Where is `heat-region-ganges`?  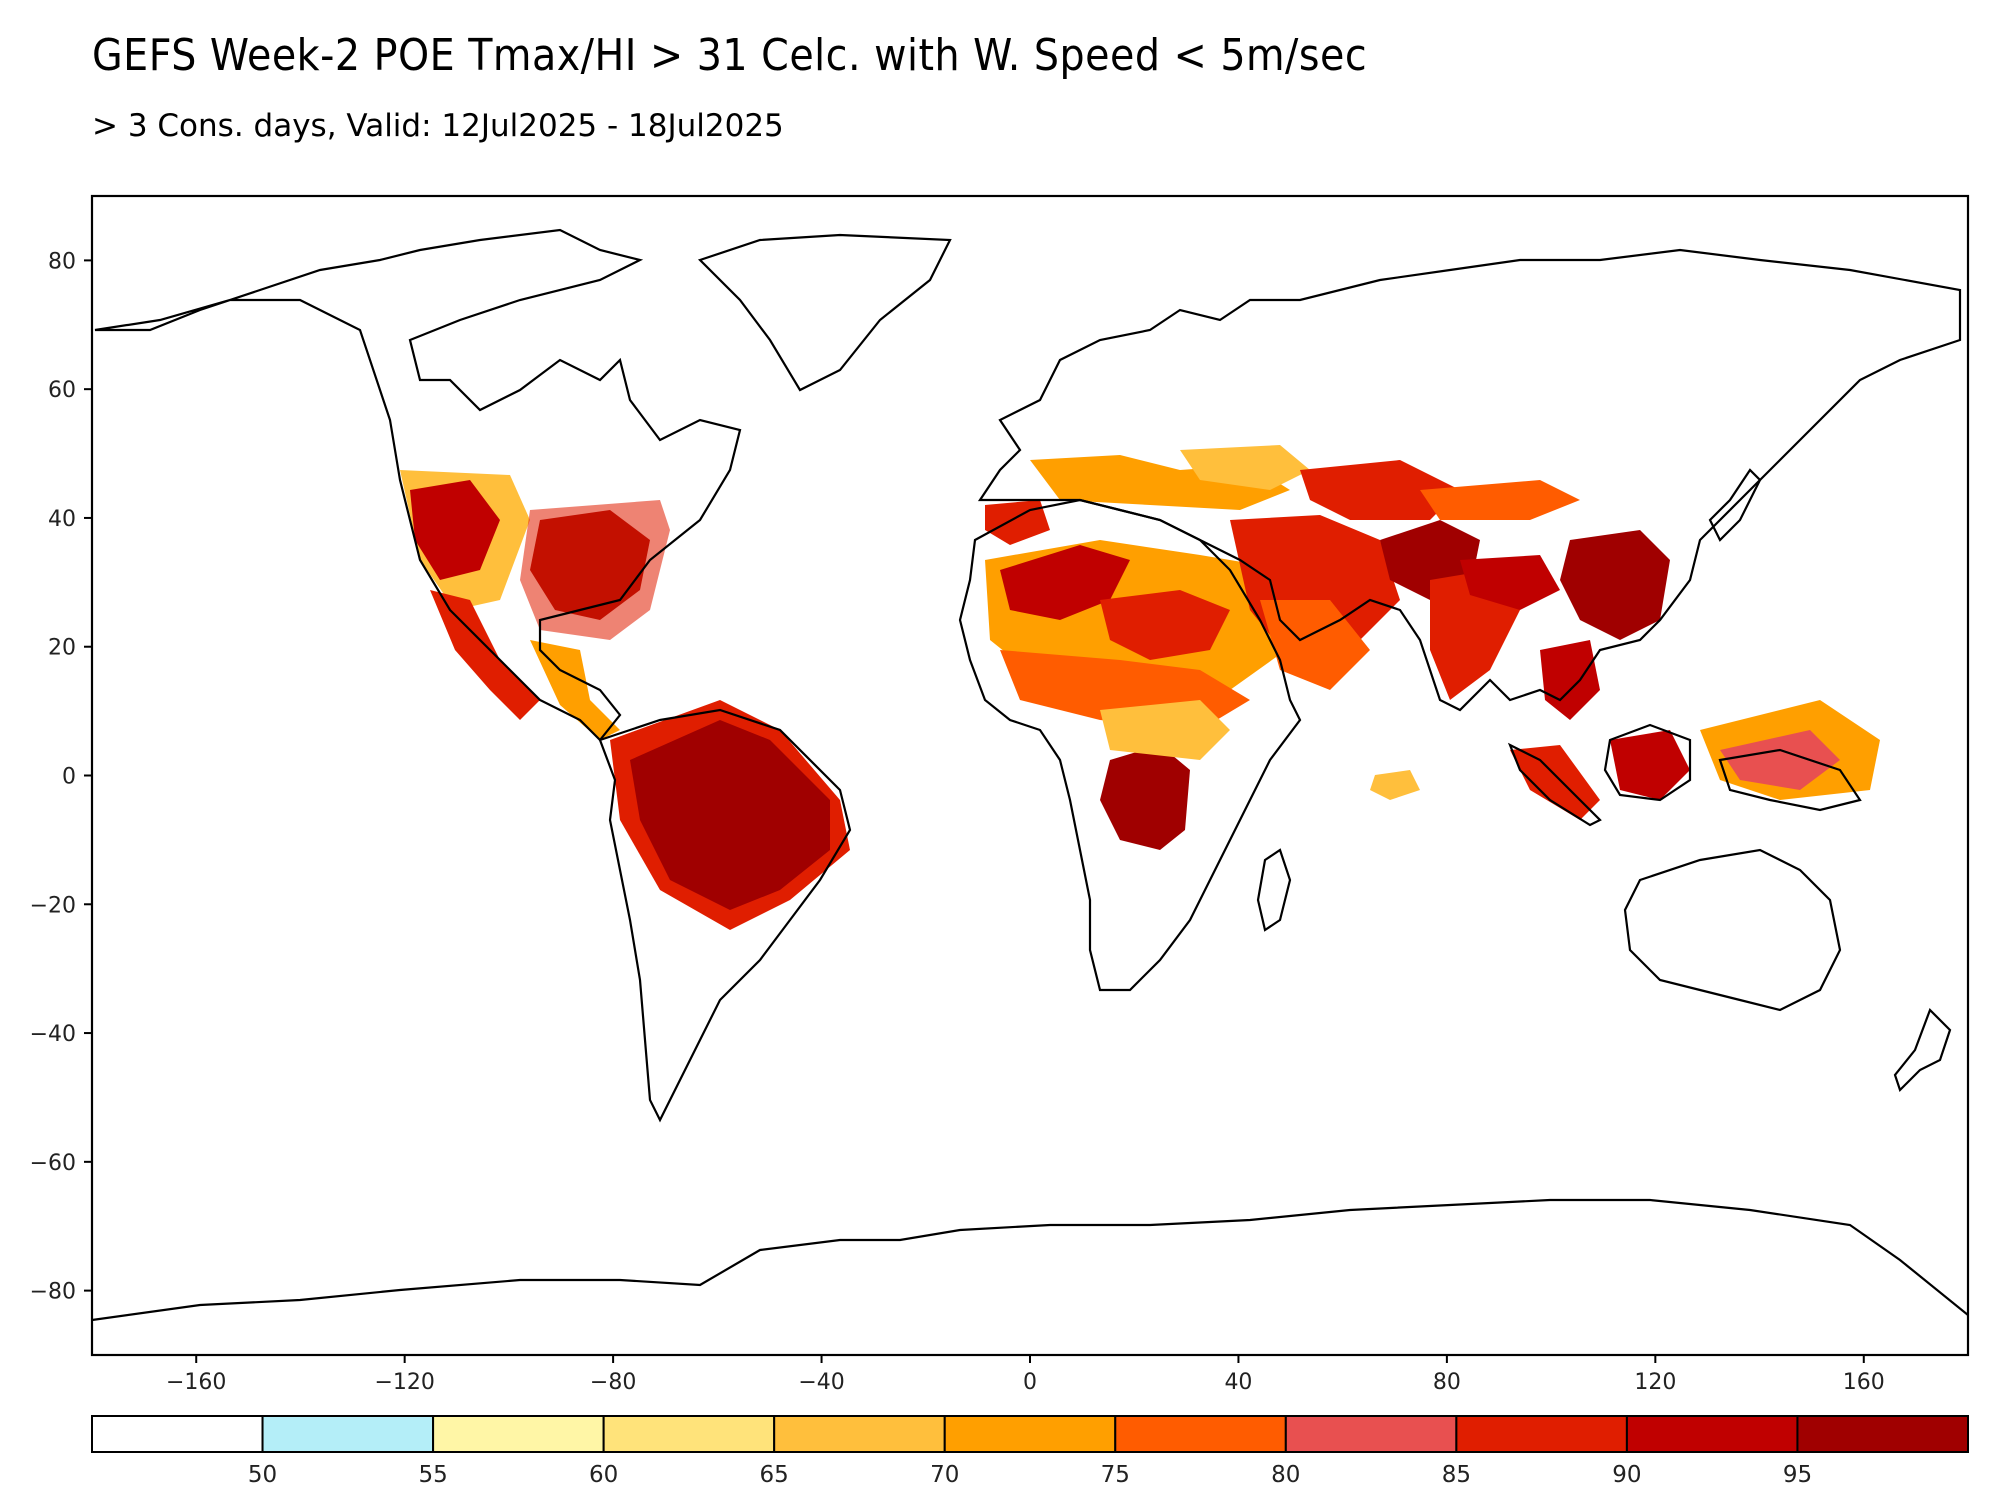
heat-region-ganges is located at coordinates (1510, 582).